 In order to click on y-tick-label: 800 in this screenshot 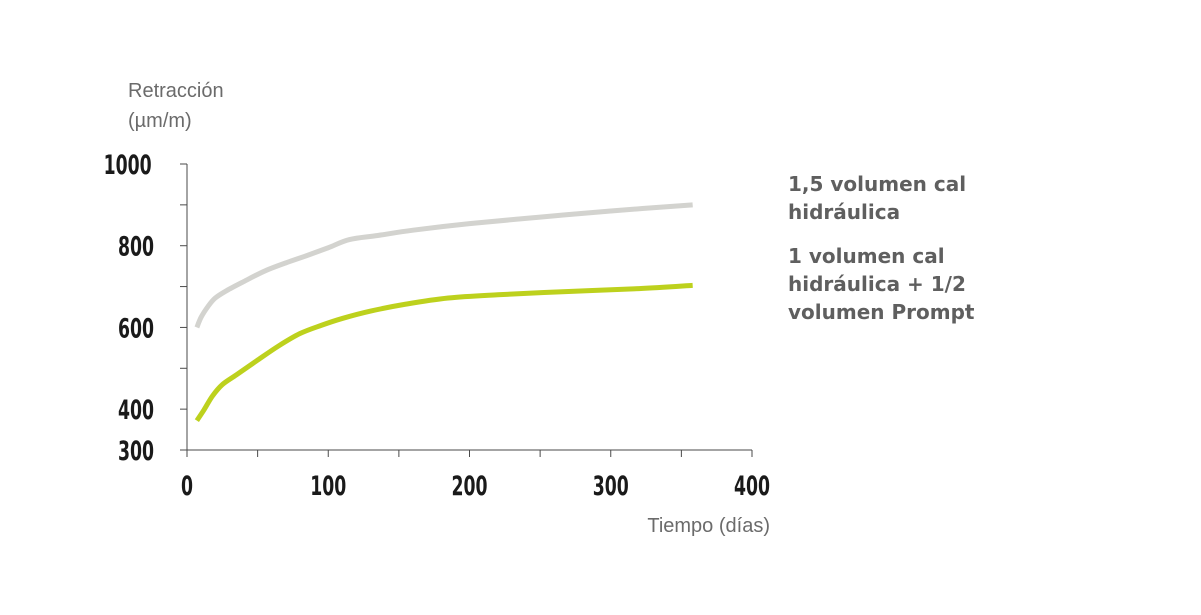, I will do `click(136, 247)`.